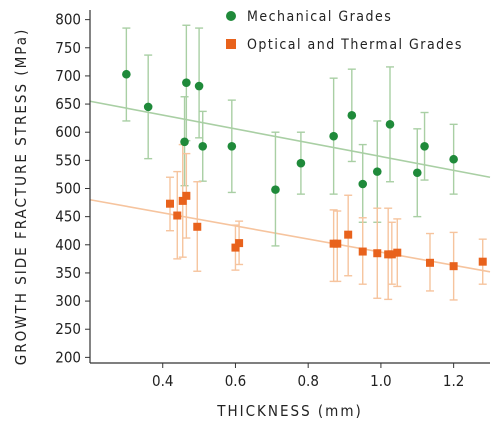 Image resolution: width=500 pixels, height=425 pixels. What do you see at coordinates (68, 245) in the screenshot?
I see `y-tick-label: 400` at bounding box center [68, 245].